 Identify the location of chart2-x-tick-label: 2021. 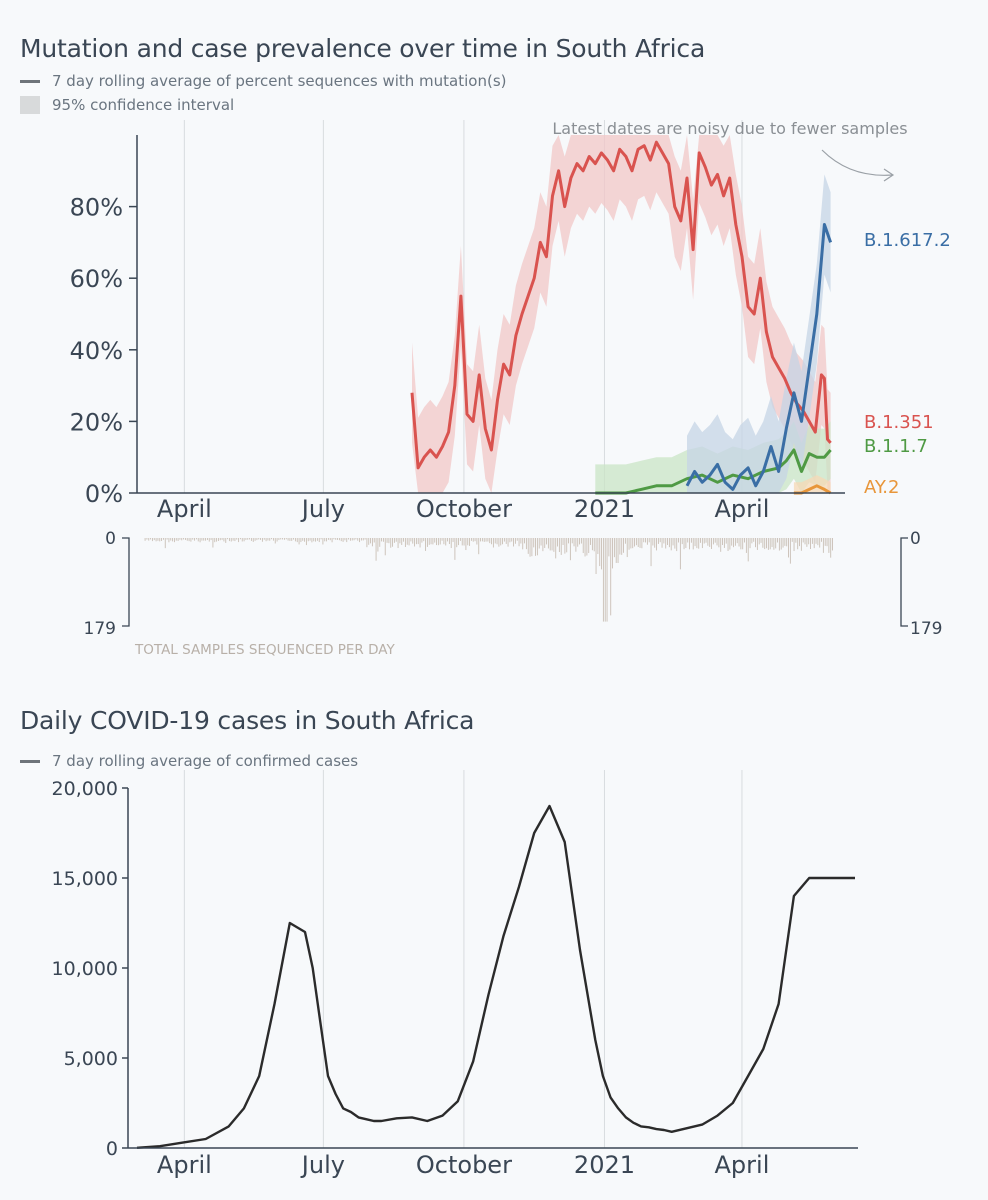
(604, 1165).